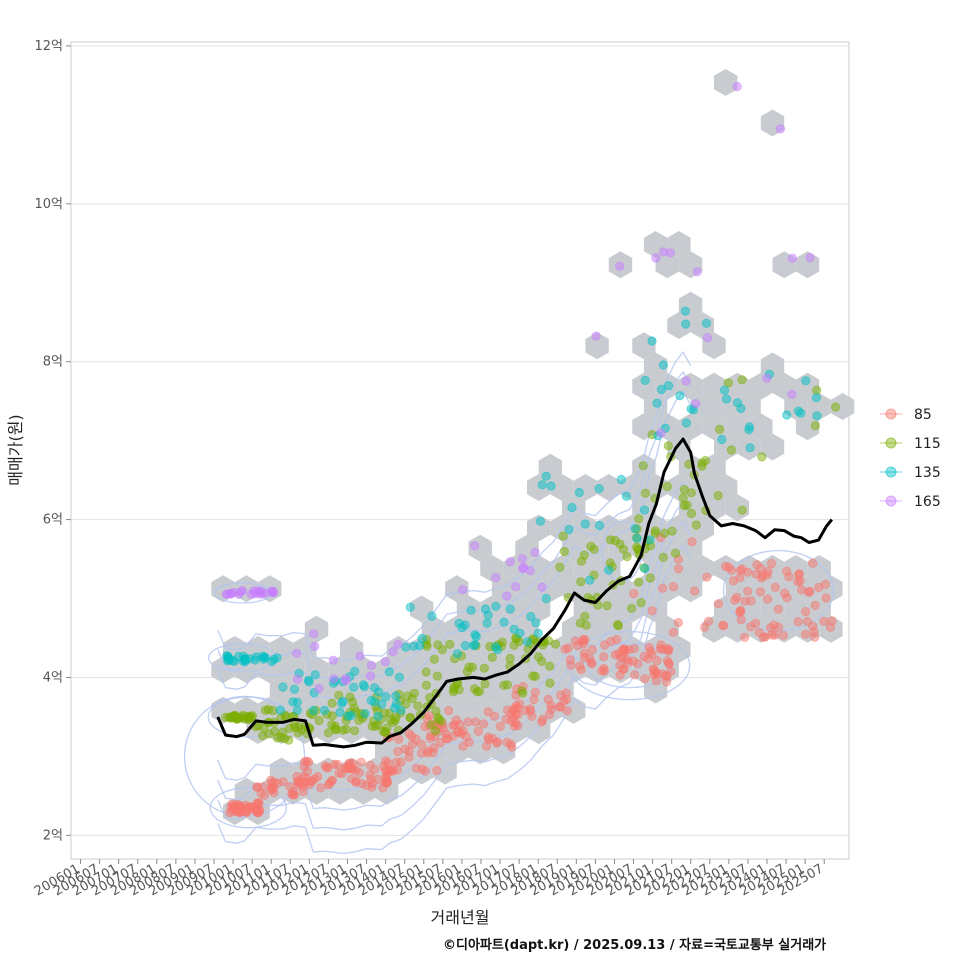 The image size is (960, 960). Describe the element at coordinates (248, 808) in the screenshot. I see `density-contour-lobe` at that location.